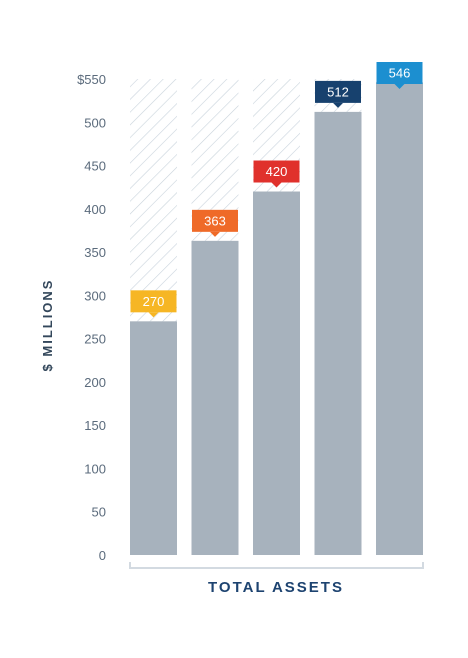 This screenshot has width=468, height=658. Describe the element at coordinates (99, 512) in the screenshot. I see `y-tick-label: 50` at that location.